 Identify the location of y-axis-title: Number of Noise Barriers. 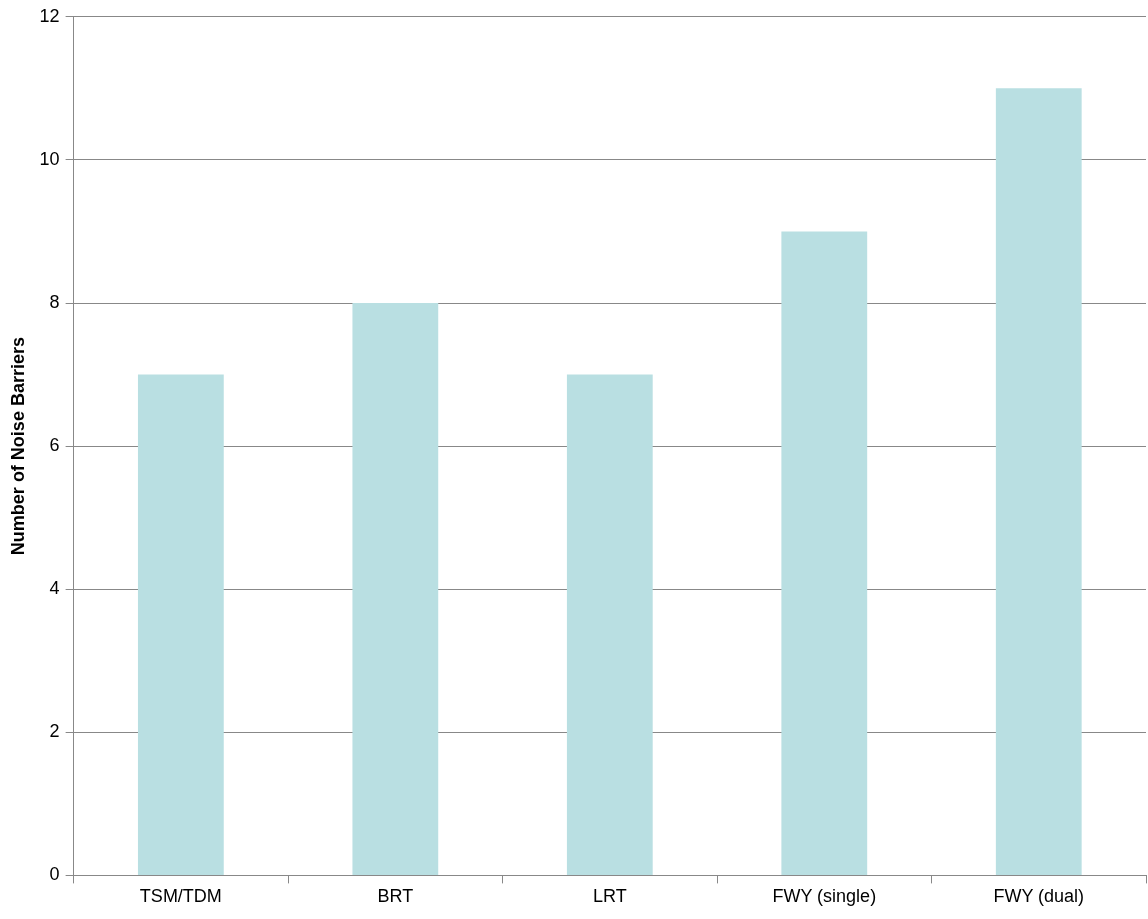
(17, 446).